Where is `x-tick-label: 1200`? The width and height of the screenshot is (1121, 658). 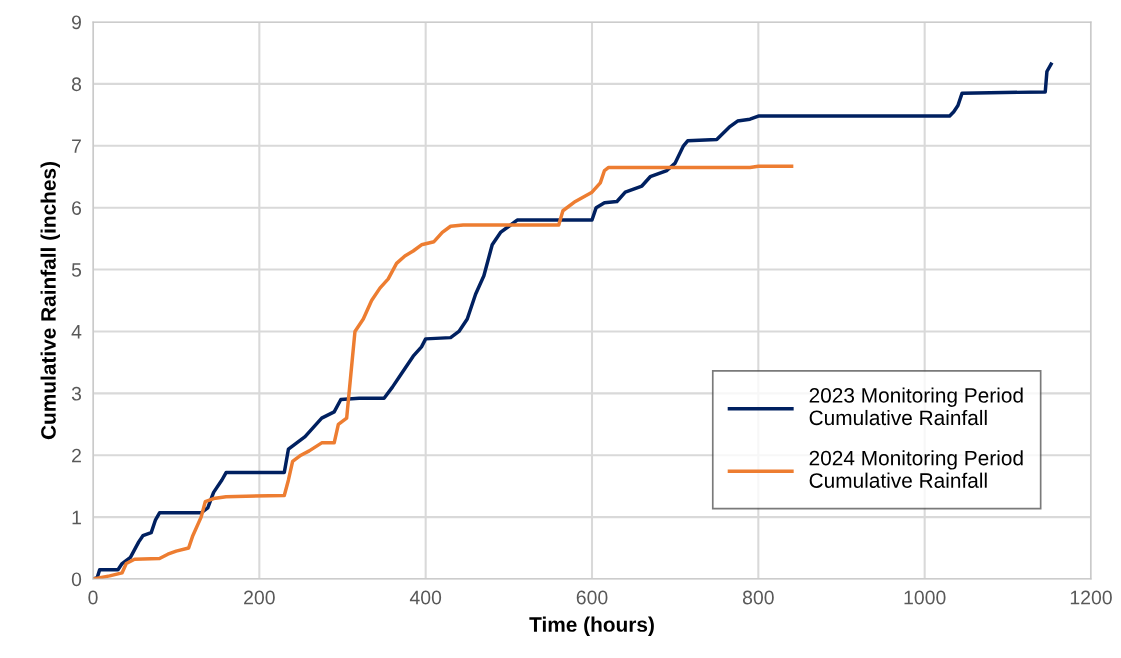 x-tick-label: 1200 is located at coordinates (1091, 597).